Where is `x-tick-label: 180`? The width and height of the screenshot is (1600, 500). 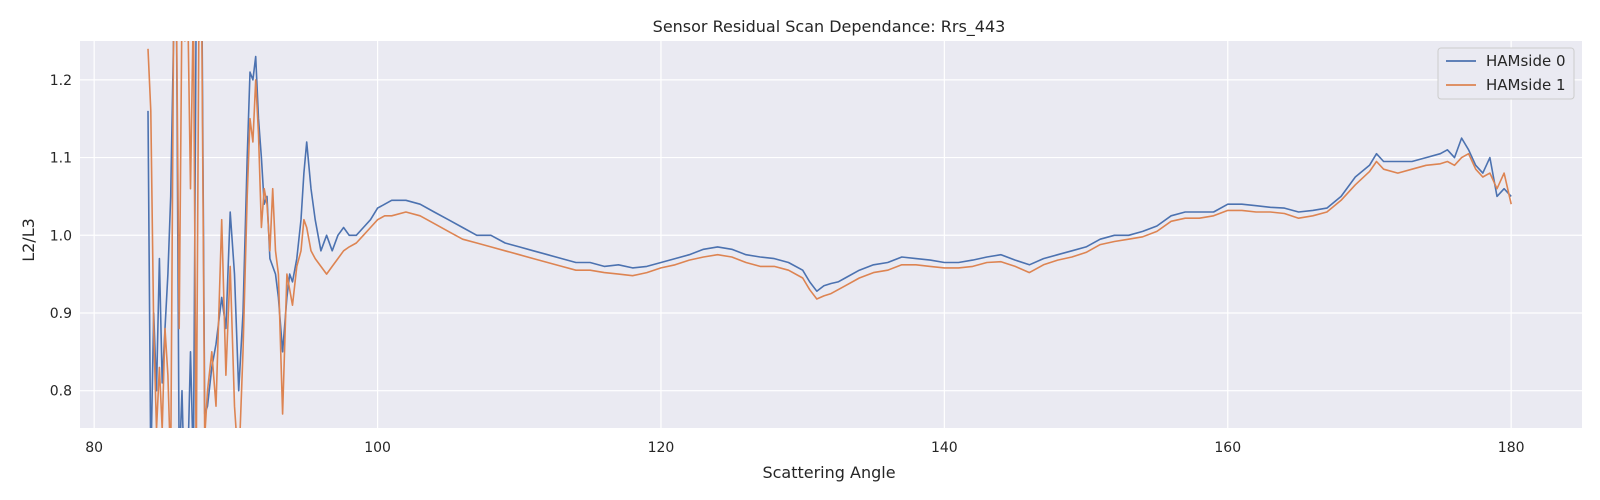 x-tick-label: 180 is located at coordinates (1511, 448).